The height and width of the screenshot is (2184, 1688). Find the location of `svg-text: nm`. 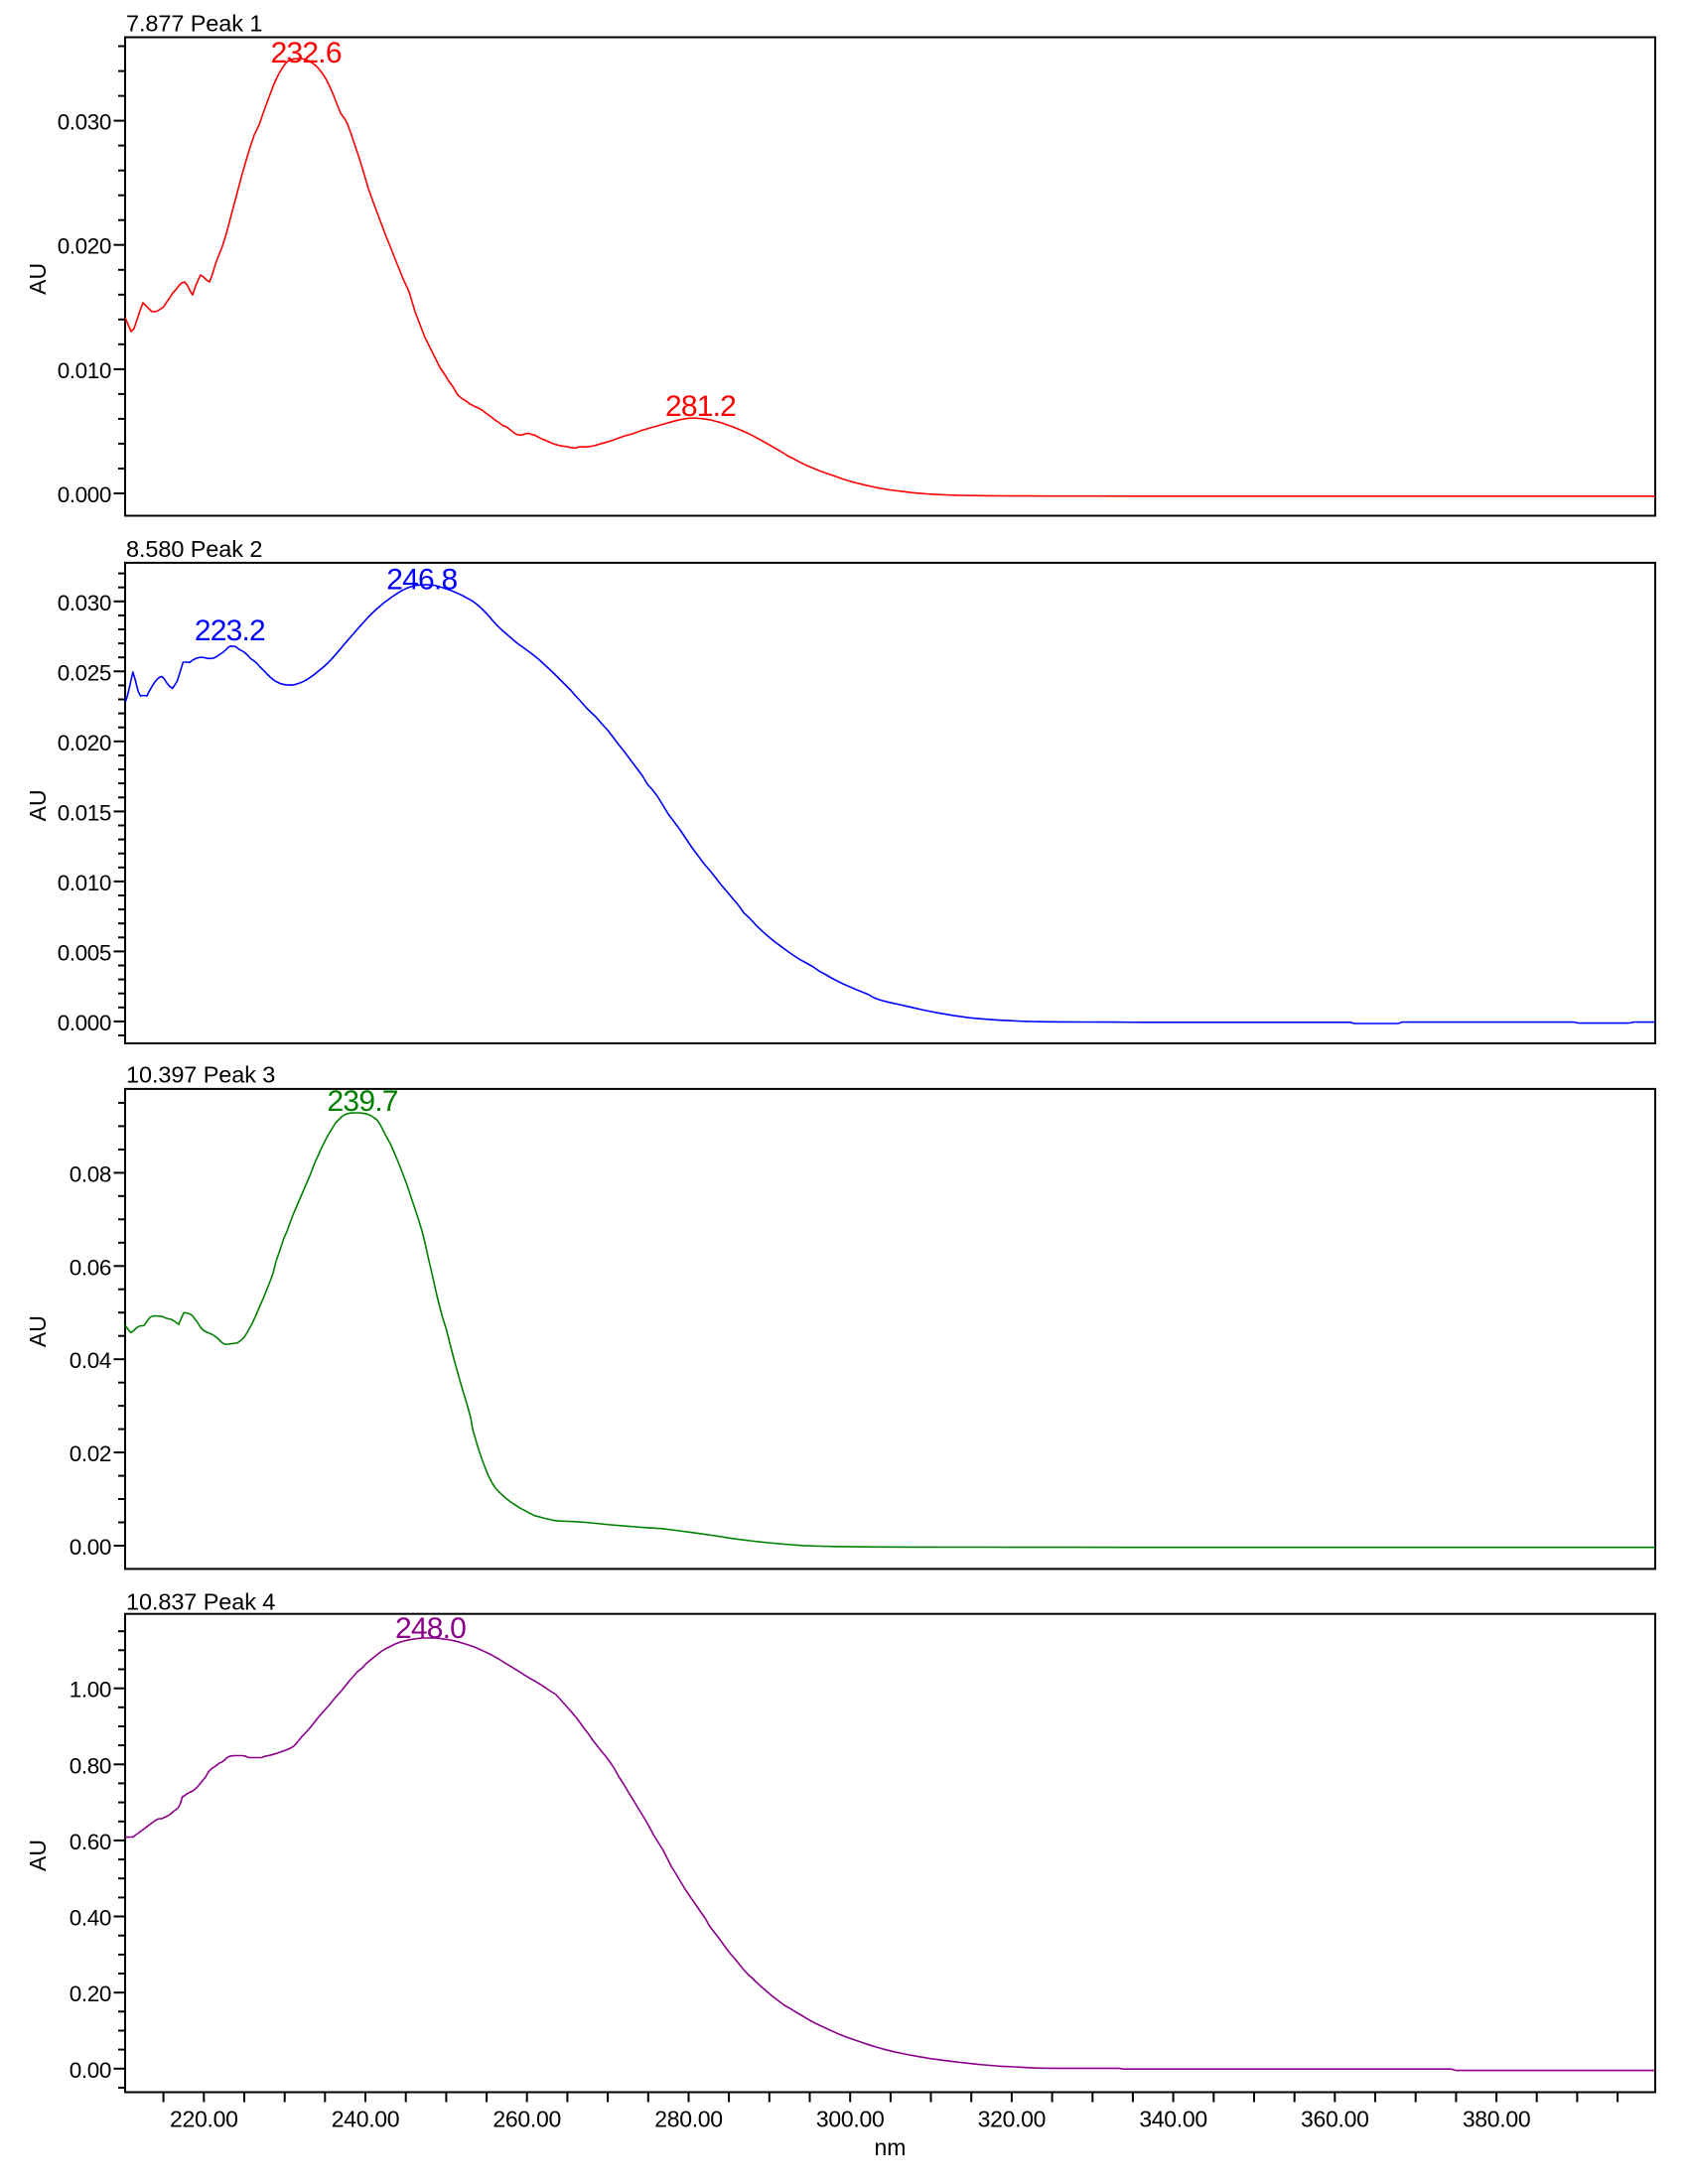

svg-text: nm is located at coordinates (891, 2147).